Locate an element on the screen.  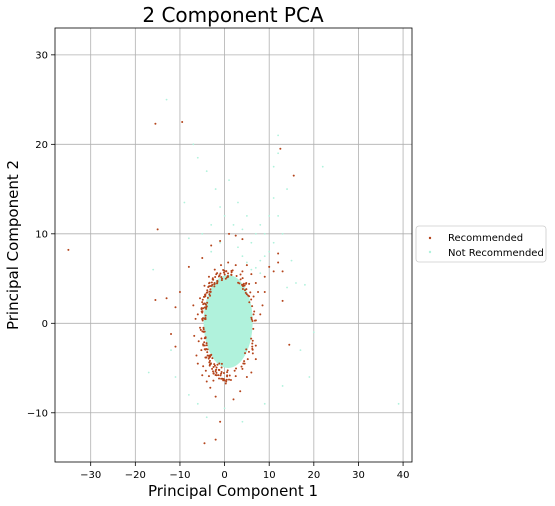
y-tick-label: 10 is located at coordinates (41, 234).